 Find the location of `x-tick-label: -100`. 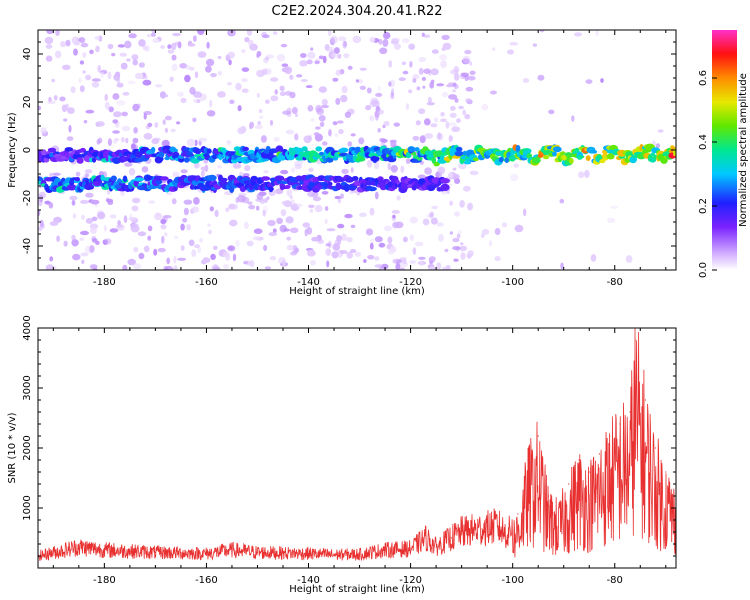

x-tick-label: -100 is located at coordinates (512, 580).